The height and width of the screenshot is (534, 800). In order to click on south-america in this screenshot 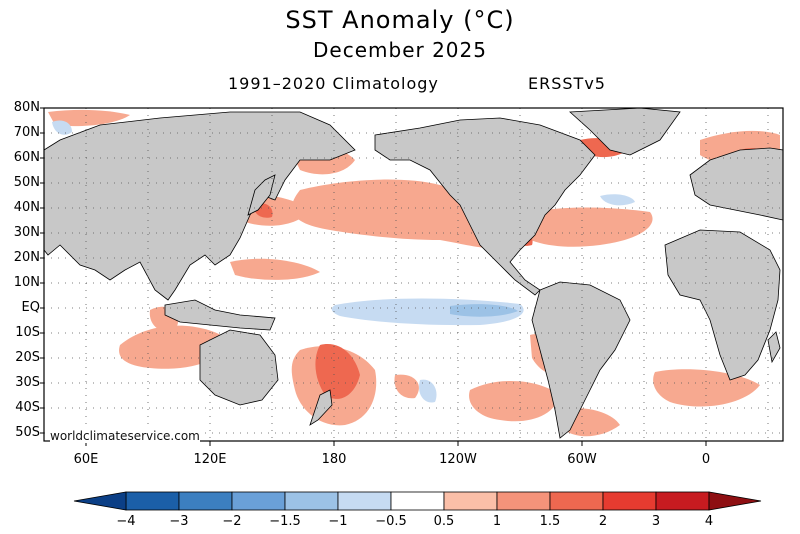, I will do `click(581, 360)`.